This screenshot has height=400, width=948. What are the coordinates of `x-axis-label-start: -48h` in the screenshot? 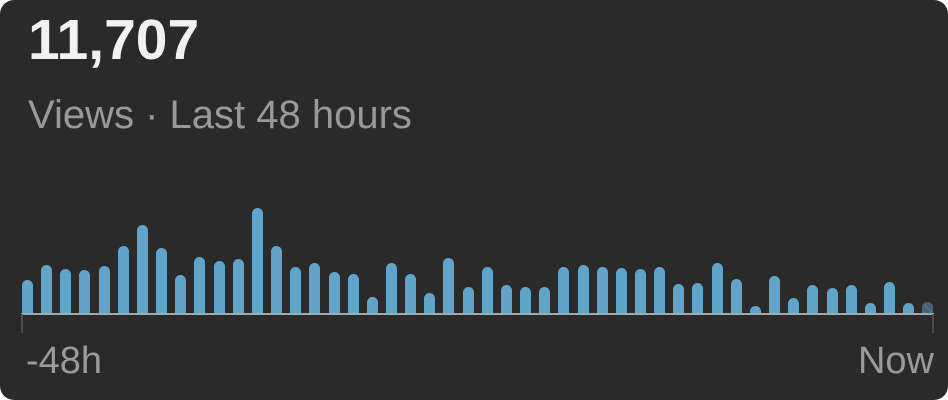 It's located at (64, 361).